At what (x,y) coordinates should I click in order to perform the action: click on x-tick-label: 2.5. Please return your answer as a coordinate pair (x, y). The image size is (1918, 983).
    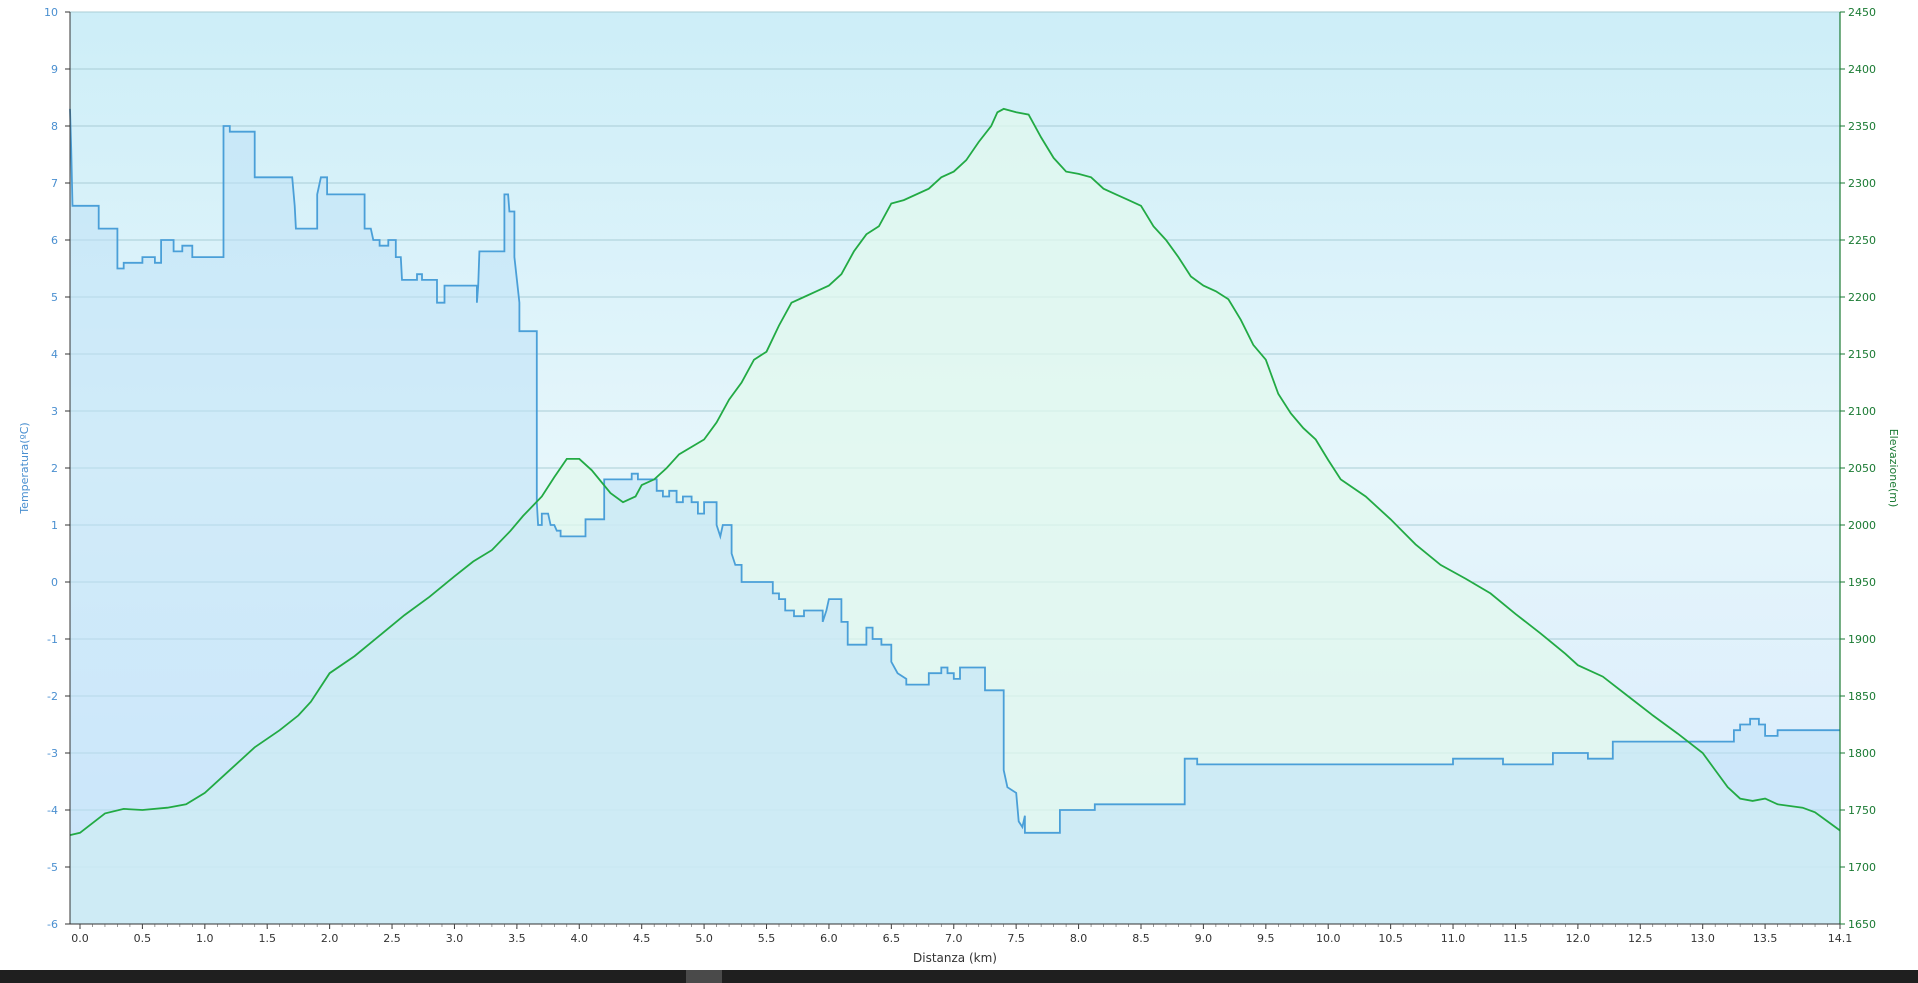
    Looking at the image, I should click on (392, 938).